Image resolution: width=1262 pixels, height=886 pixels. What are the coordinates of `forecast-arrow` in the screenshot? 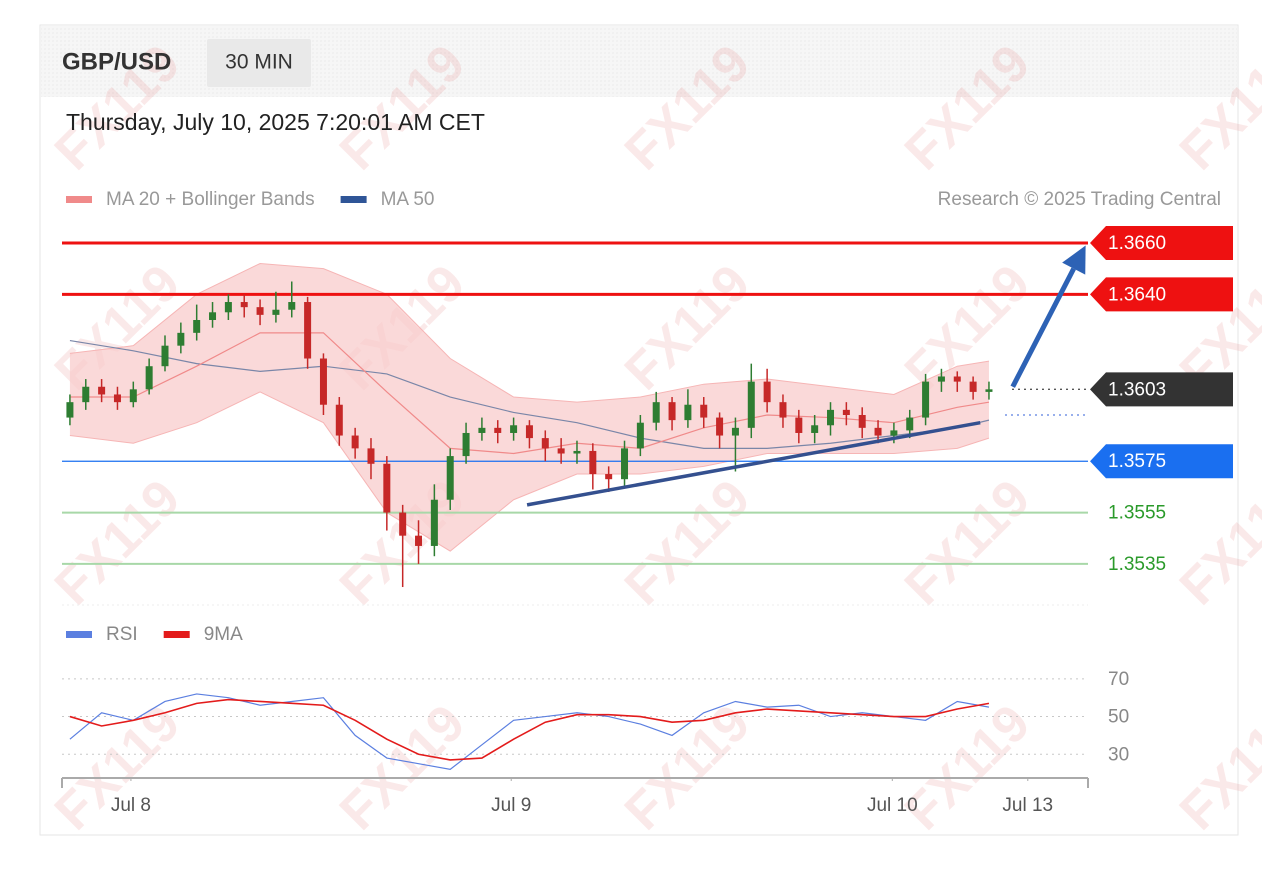 It's located at (1043, 327).